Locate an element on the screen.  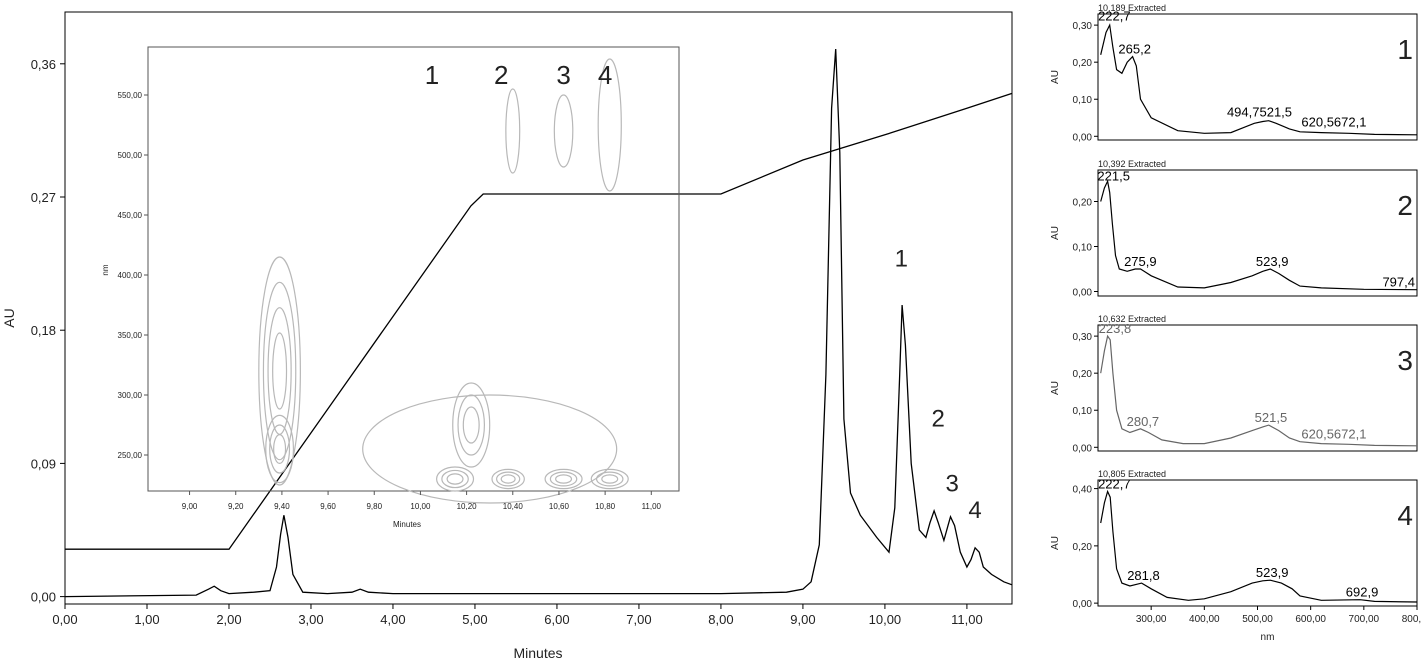
main-x-tick-label: 9,00 is located at coordinates (802, 619).